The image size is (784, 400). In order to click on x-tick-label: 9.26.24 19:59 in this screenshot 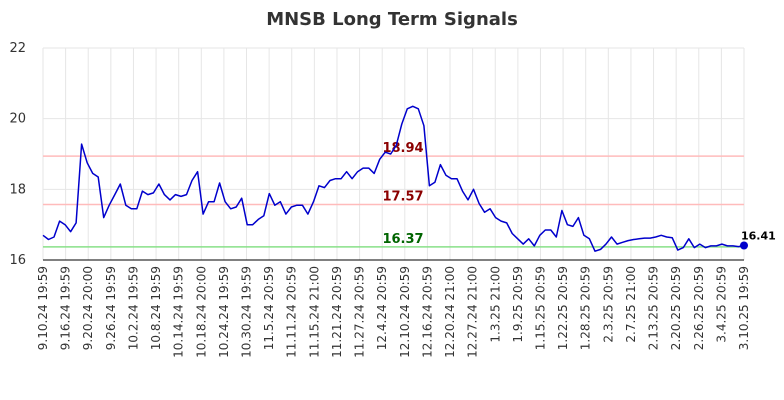, I will do `click(111, 308)`.